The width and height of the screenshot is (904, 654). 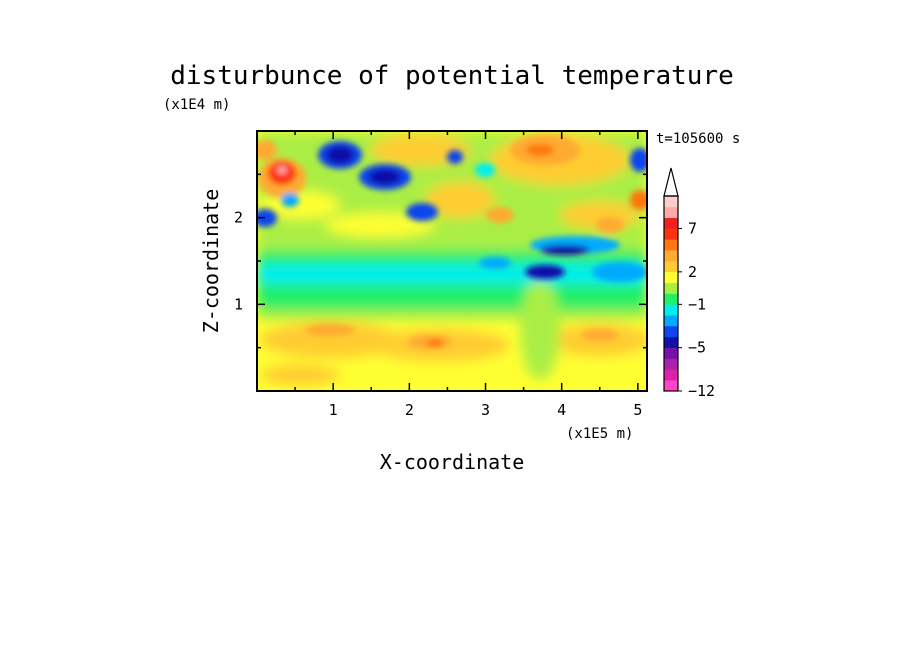 I want to click on y-axis-label: Z-coordinate, so click(x=211, y=261).